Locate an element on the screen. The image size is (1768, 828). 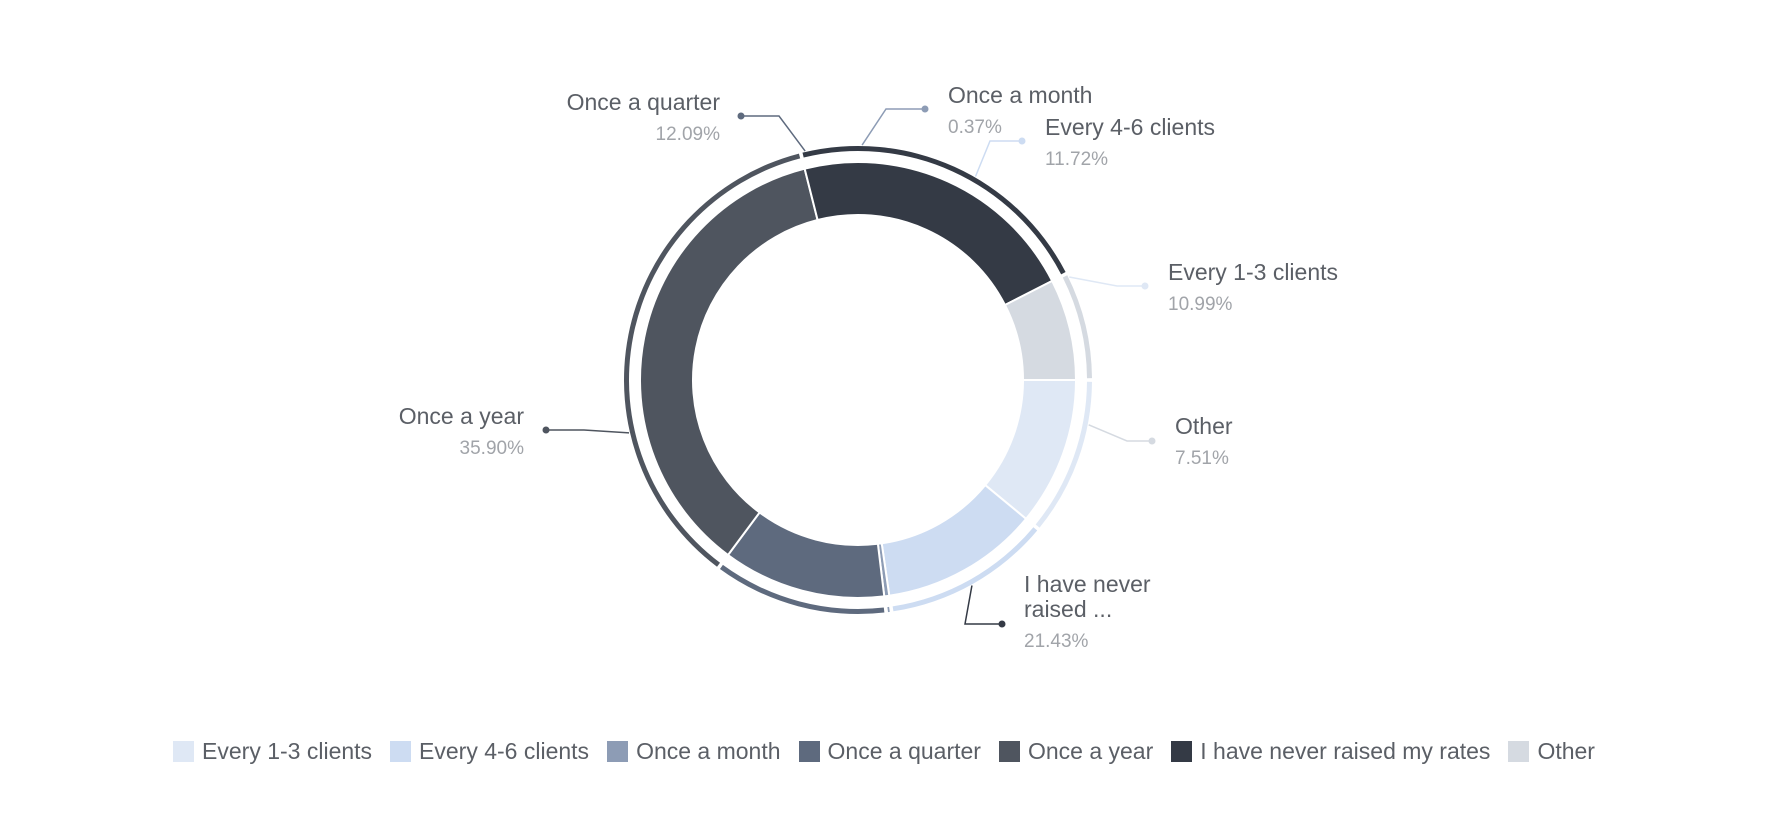
legend-item-every-1-3-clients: Every 1-3 clients is located at coordinates (272, 751).